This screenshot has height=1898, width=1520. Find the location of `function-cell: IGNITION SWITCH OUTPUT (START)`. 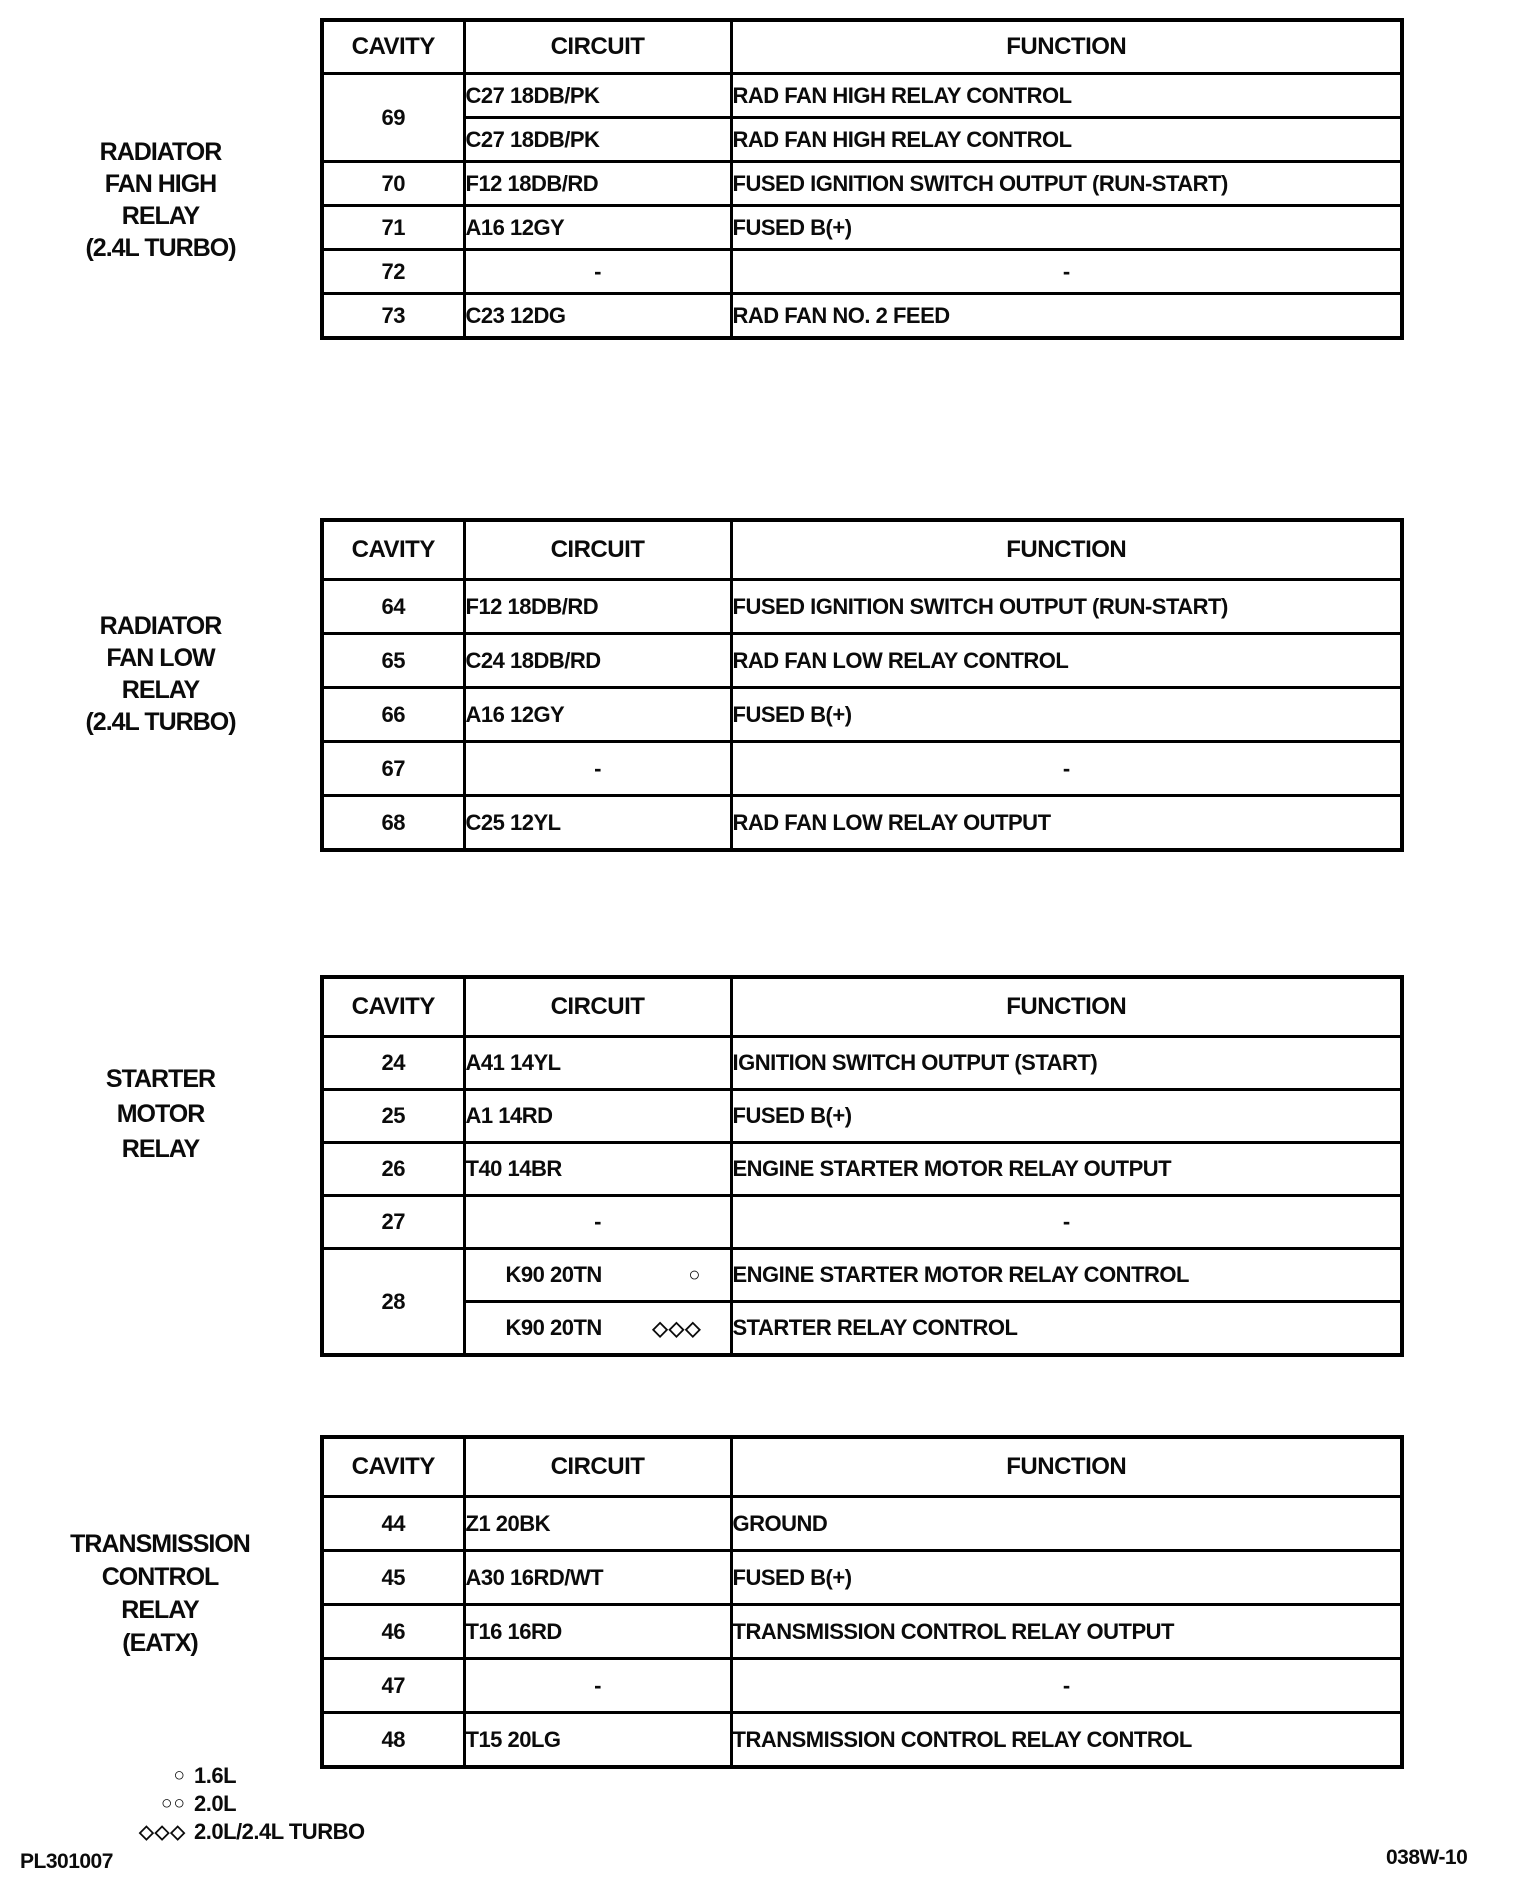

function-cell: IGNITION SWITCH OUTPUT (START) is located at coordinates (1066, 1063).